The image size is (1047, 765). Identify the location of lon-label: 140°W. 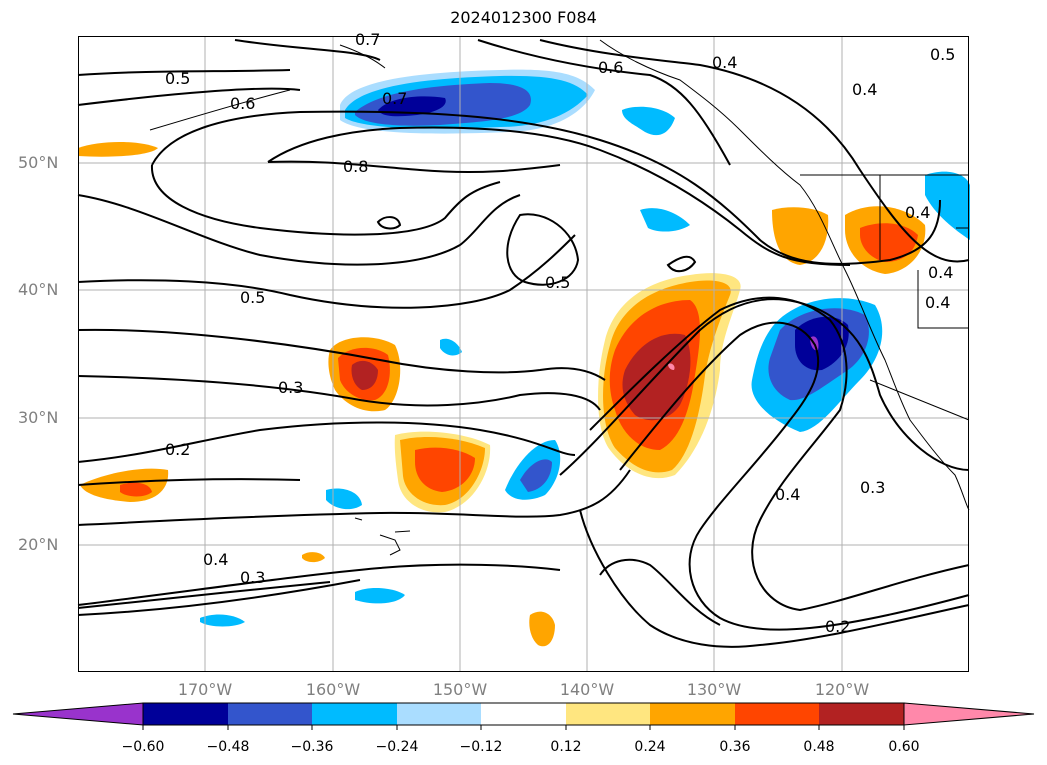
(587, 689).